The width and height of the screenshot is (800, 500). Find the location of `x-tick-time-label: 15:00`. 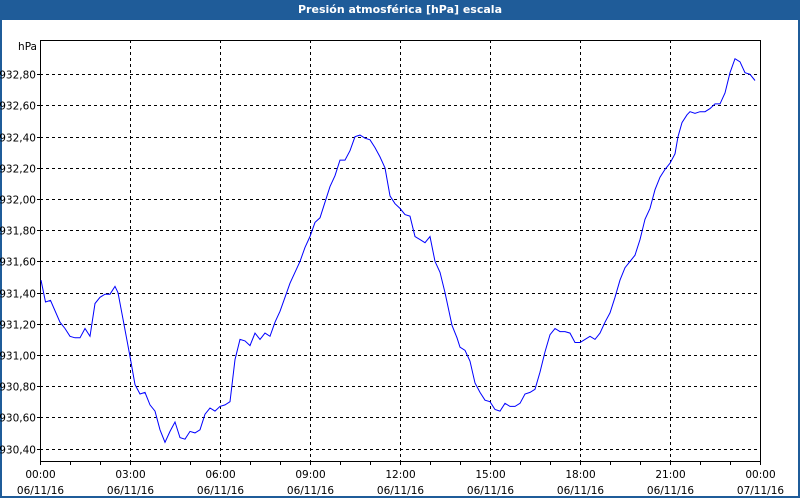

x-tick-time-label: 15:00 is located at coordinates (490, 475).